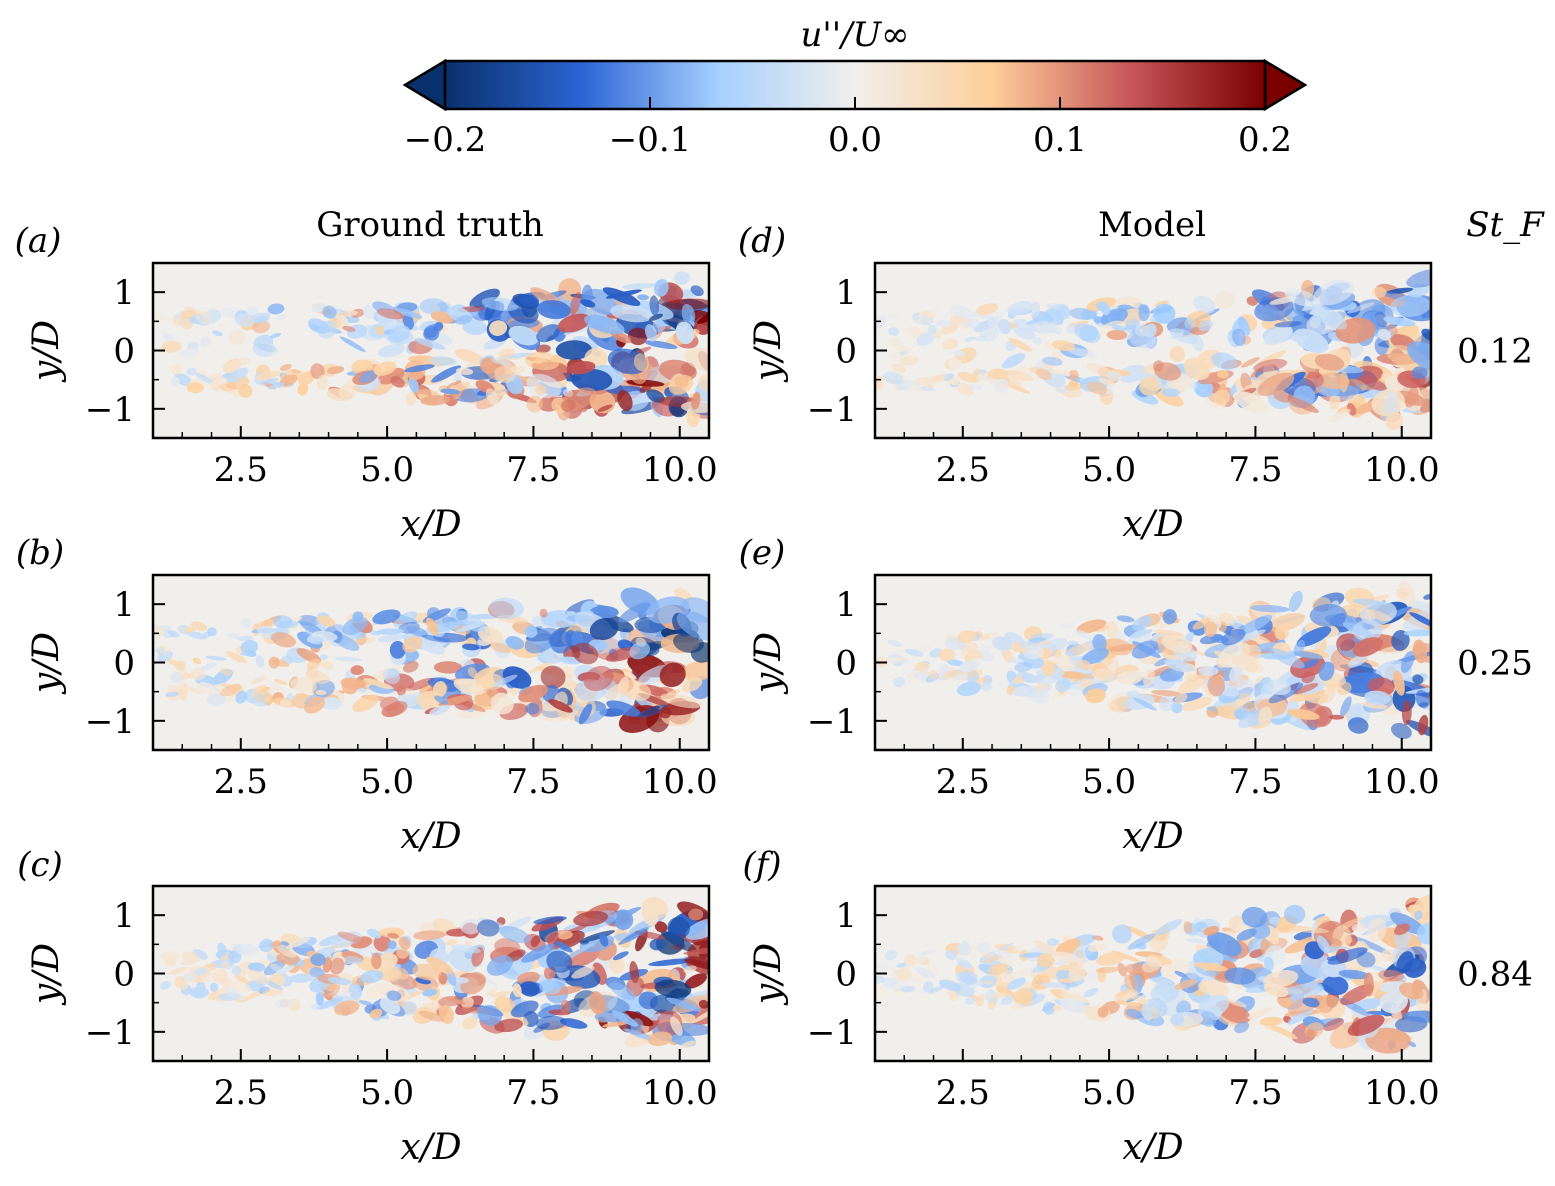 The height and width of the screenshot is (1186, 1555). What do you see at coordinates (445, 140) in the screenshot?
I see `colorbar-tick-label: −0.2` at bounding box center [445, 140].